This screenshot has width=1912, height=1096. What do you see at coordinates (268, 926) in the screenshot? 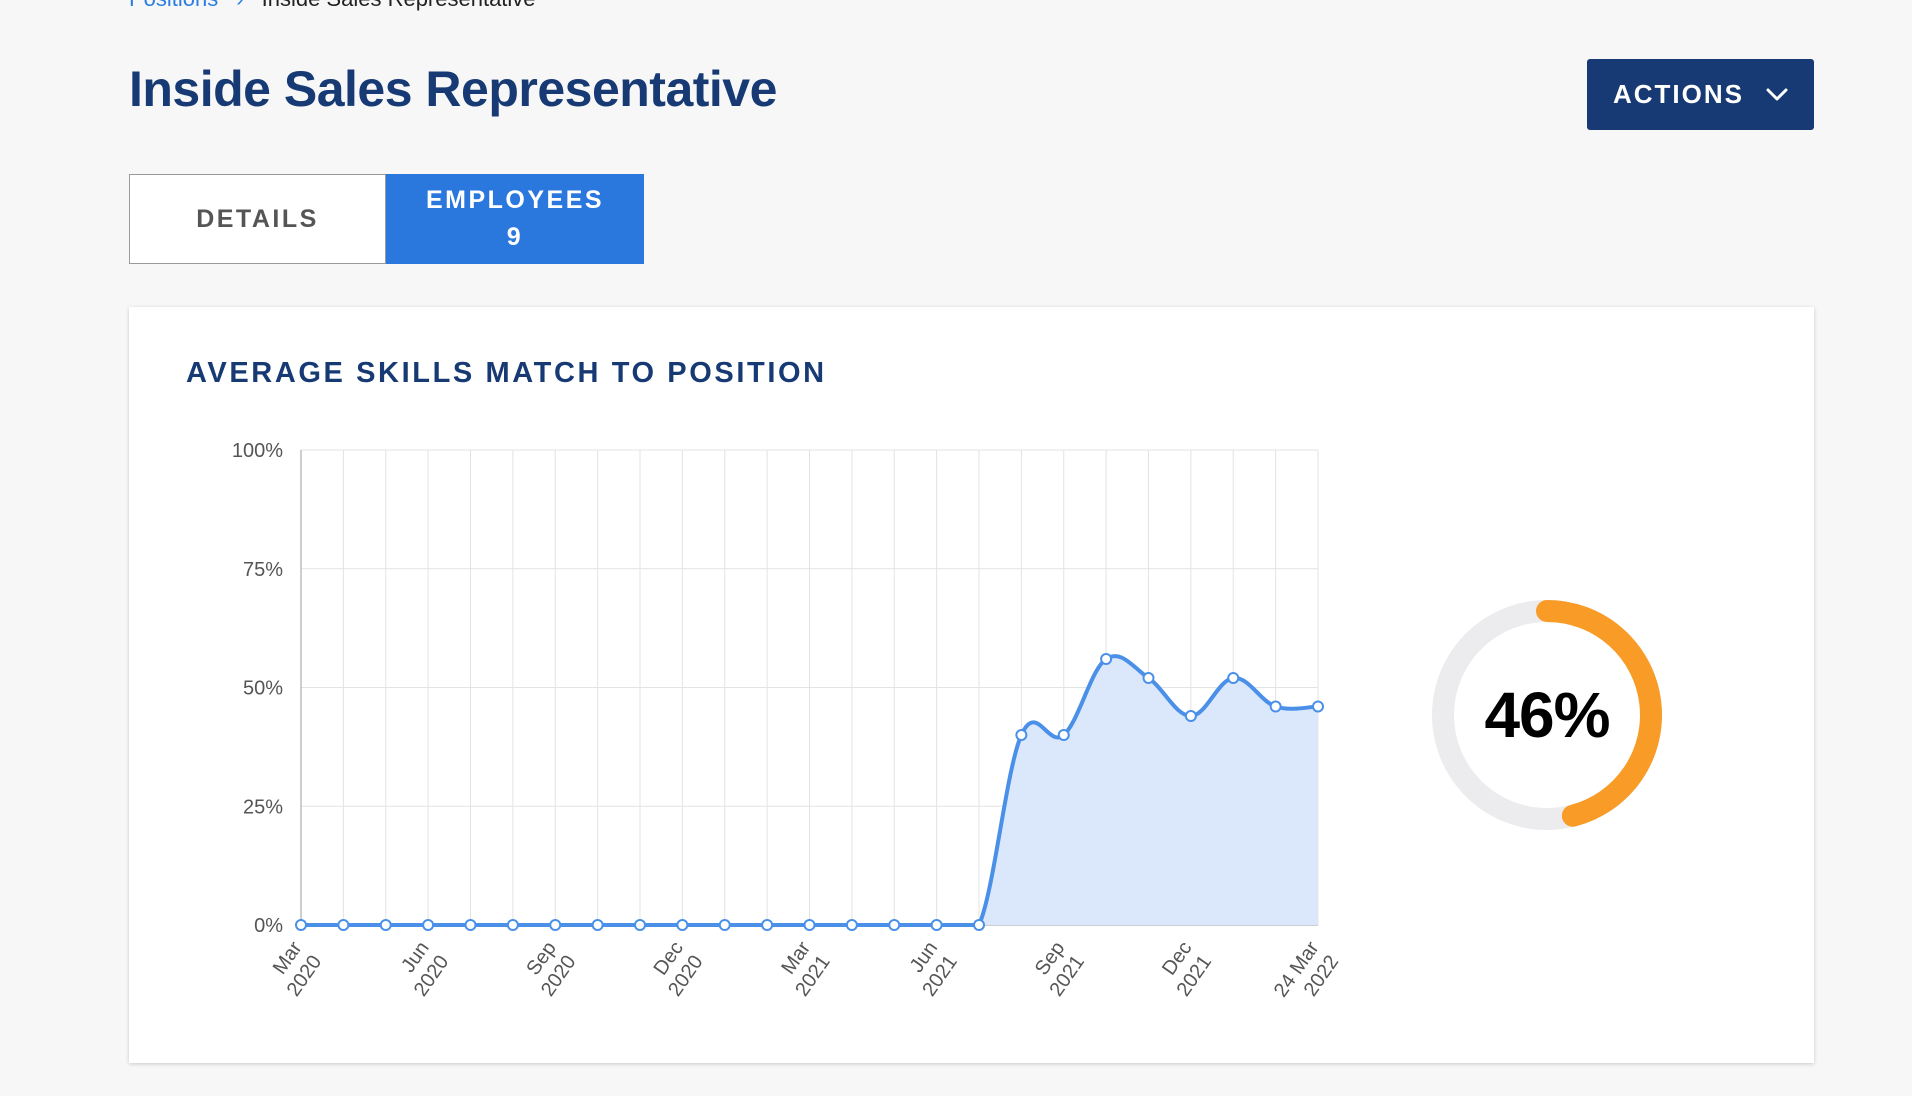
I see `y-tick-label: 0%` at bounding box center [268, 926].